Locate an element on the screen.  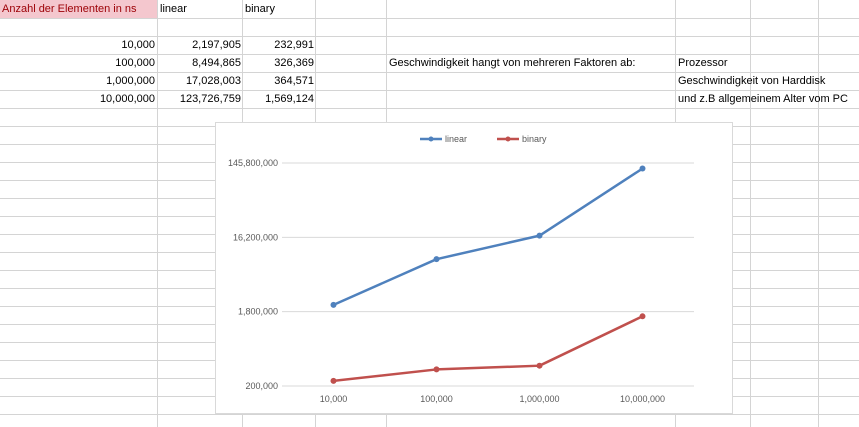
cell-binary-2: 326,369 is located at coordinates (294, 63).